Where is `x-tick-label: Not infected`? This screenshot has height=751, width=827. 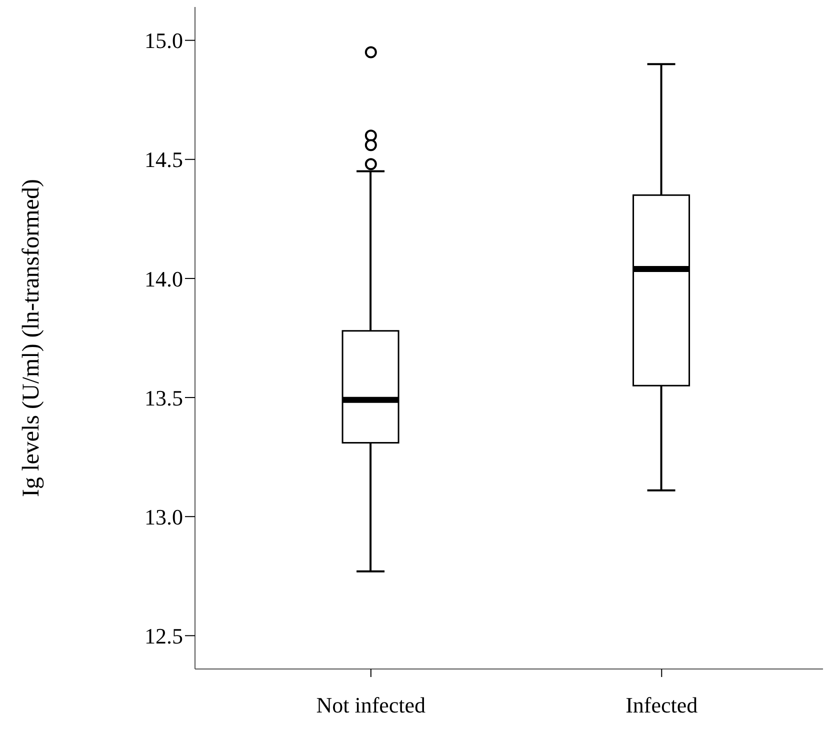 x-tick-label: Not infected is located at coordinates (371, 705).